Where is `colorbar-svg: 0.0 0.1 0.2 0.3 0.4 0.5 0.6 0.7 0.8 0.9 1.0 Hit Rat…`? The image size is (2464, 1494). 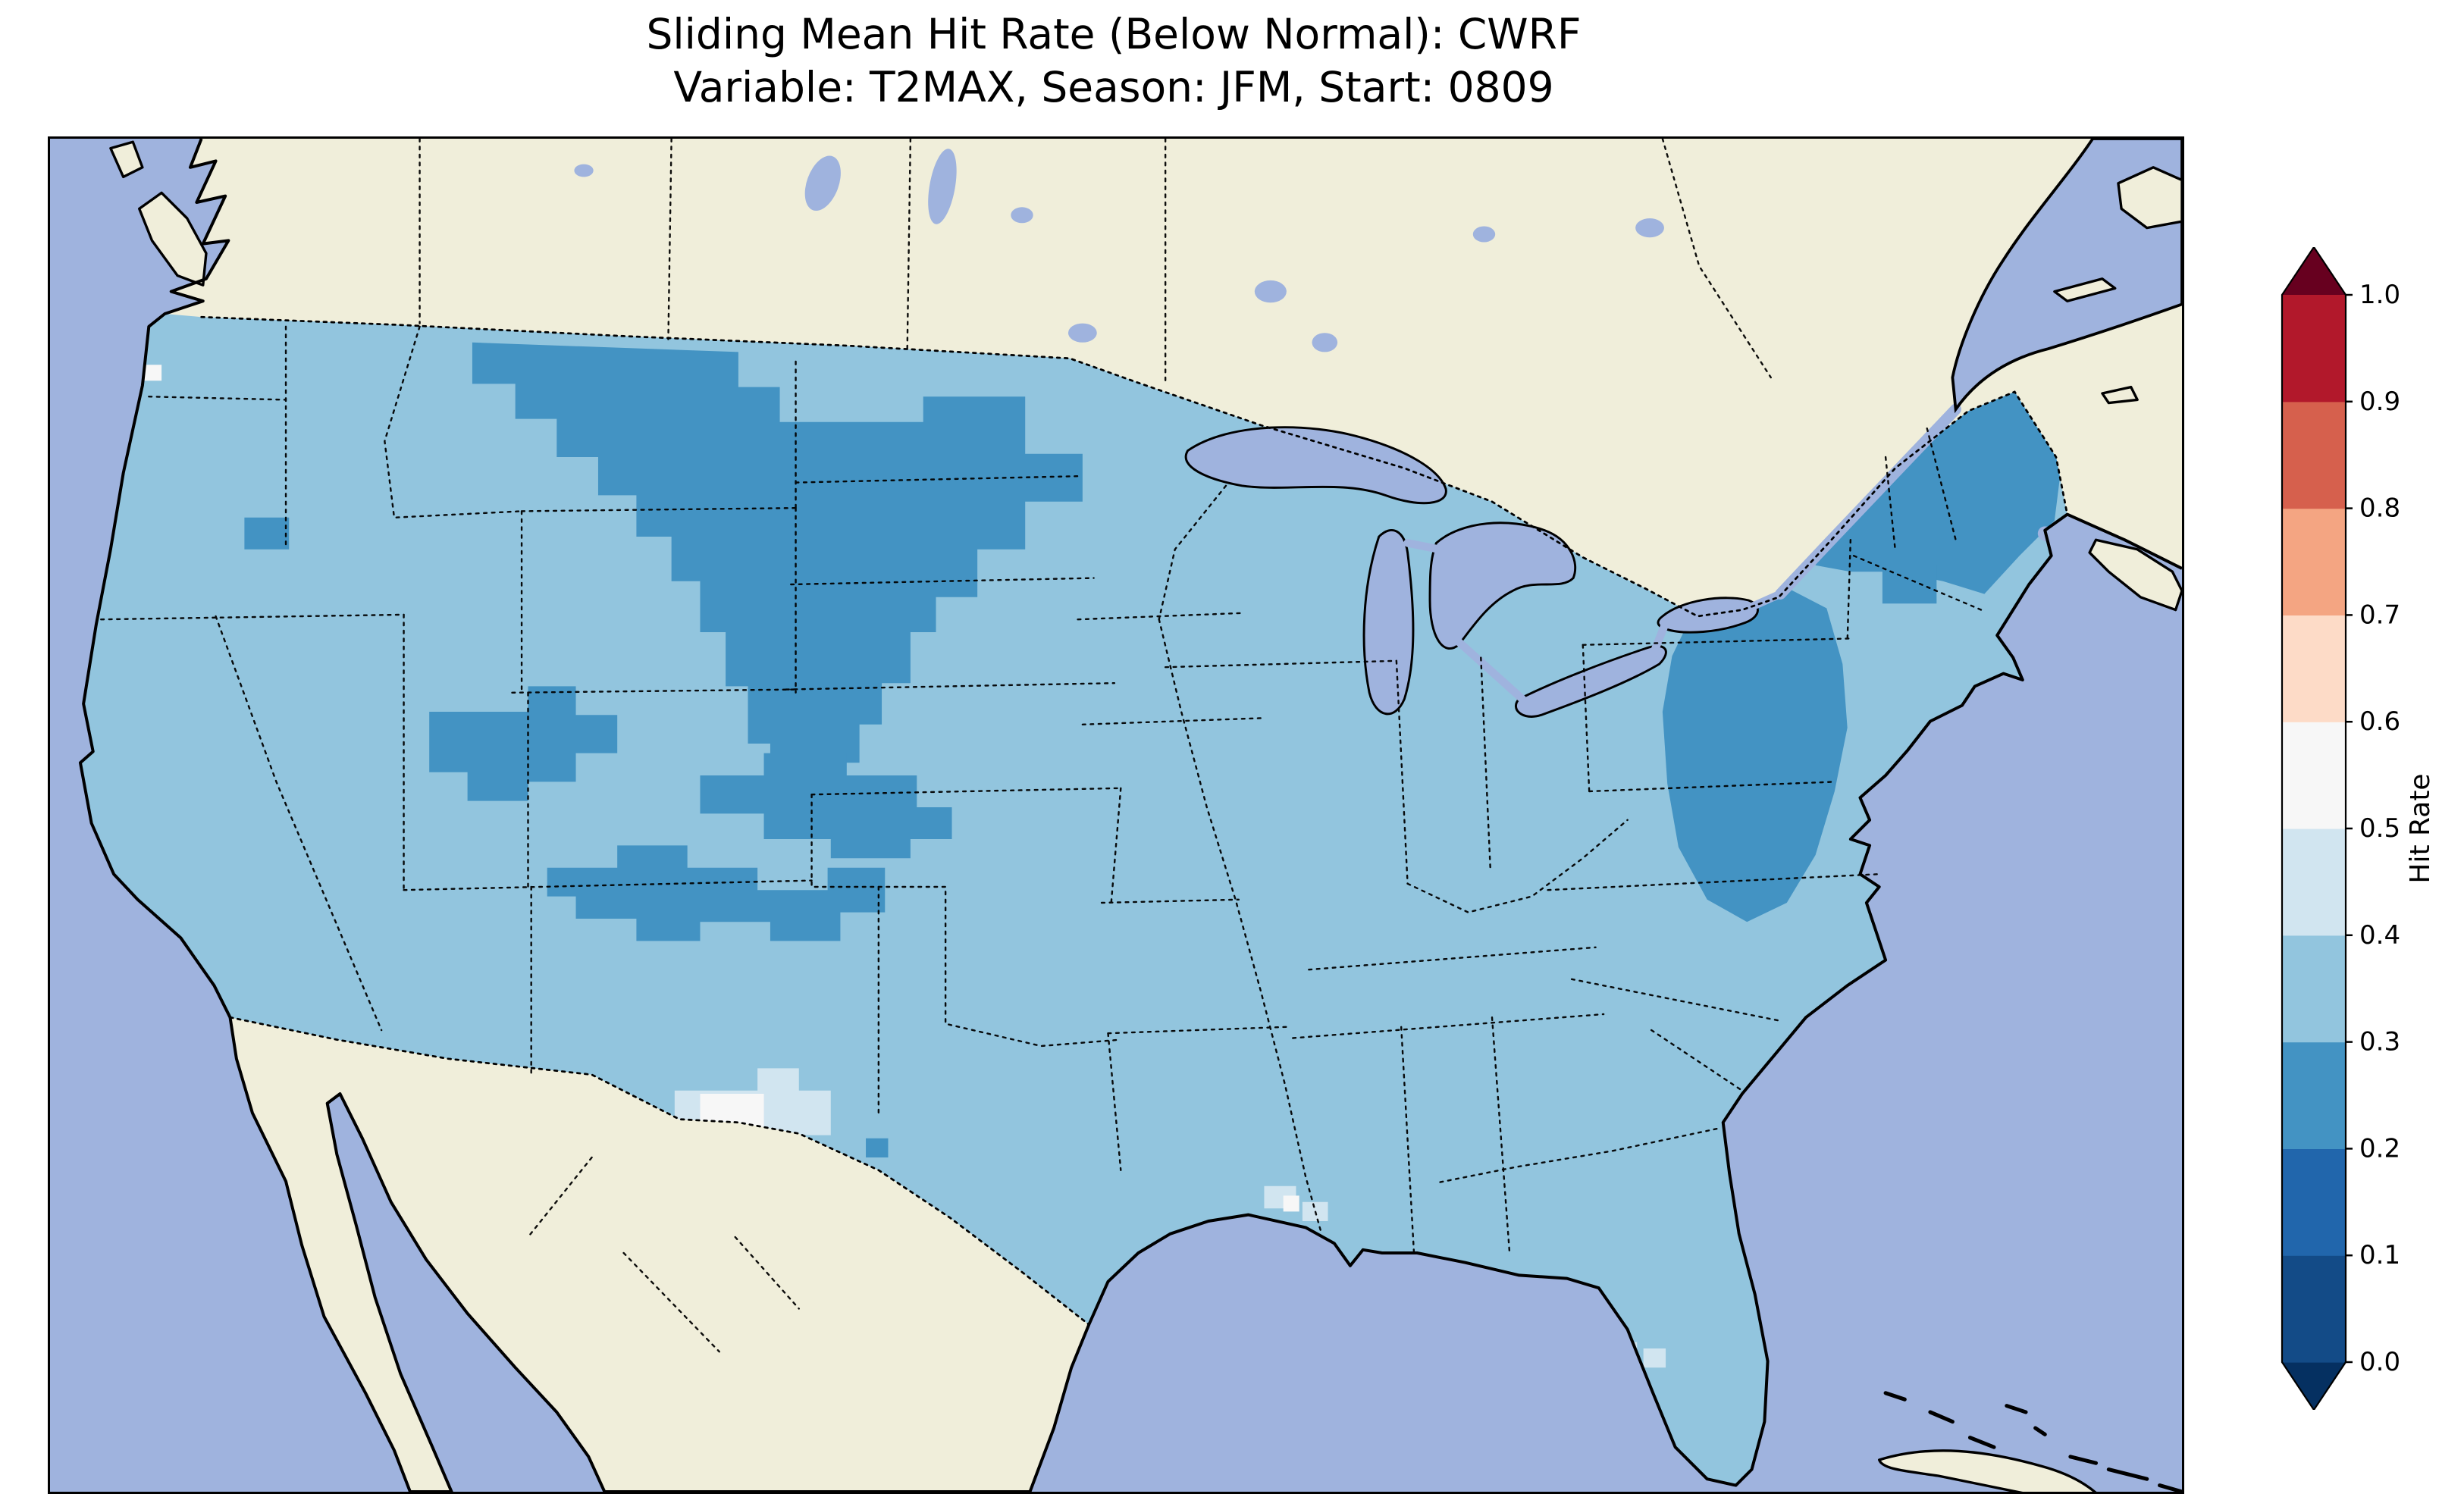 colorbar-svg: 0.0 0.1 0.2 0.3 0.4 0.5 0.6 0.7 0.8 0.9 1.0 Hit Rat… is located at coordinates (2358, 828).